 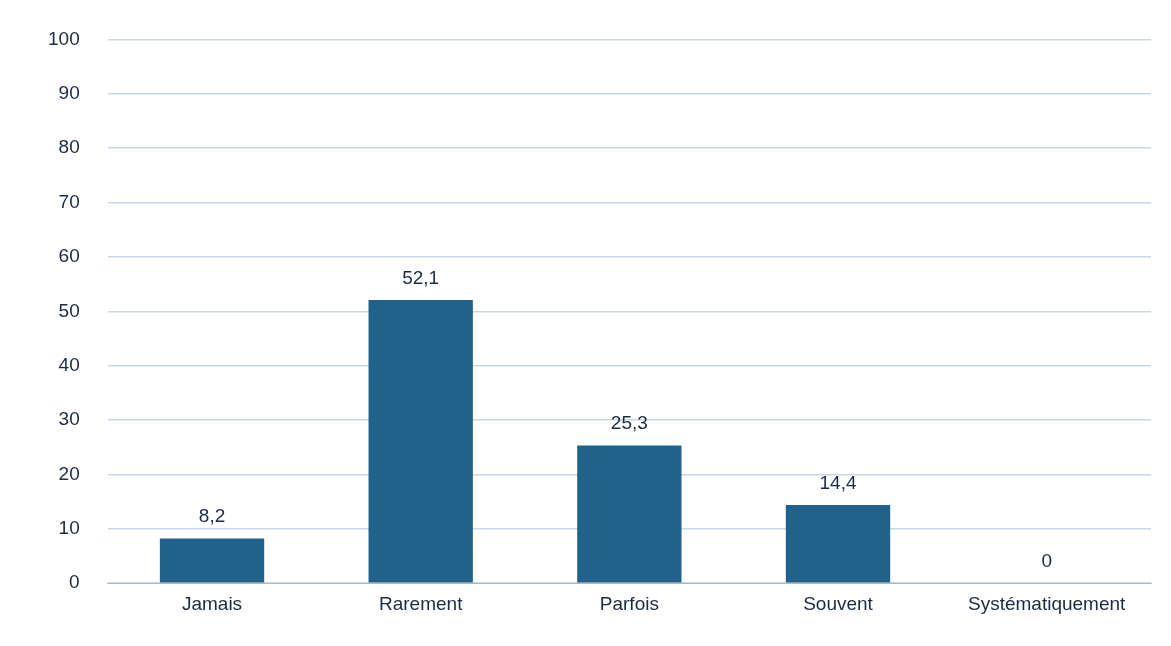 I want to click on data-label: 8,2, so click(x=212, y=516).